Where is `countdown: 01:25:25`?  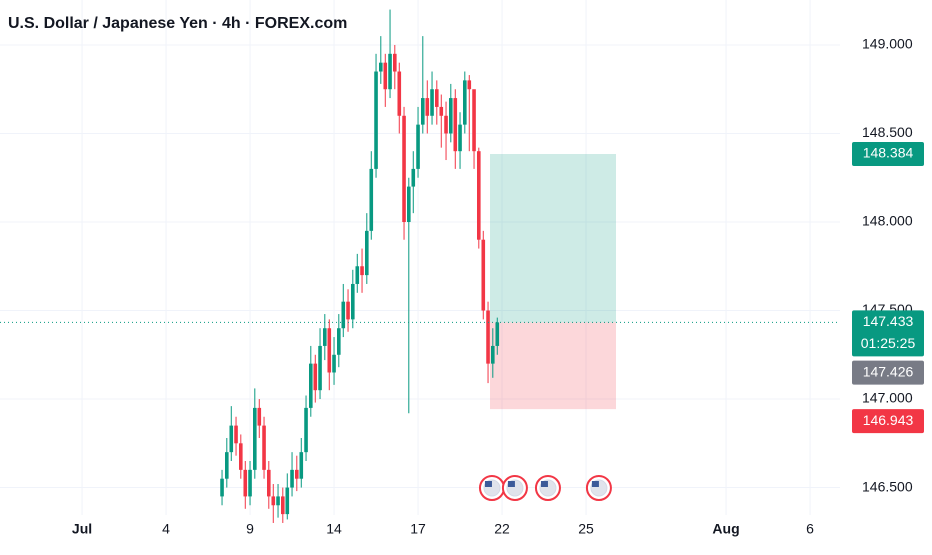 countdown: 01:25:25 is located at coordinates (888, 343).